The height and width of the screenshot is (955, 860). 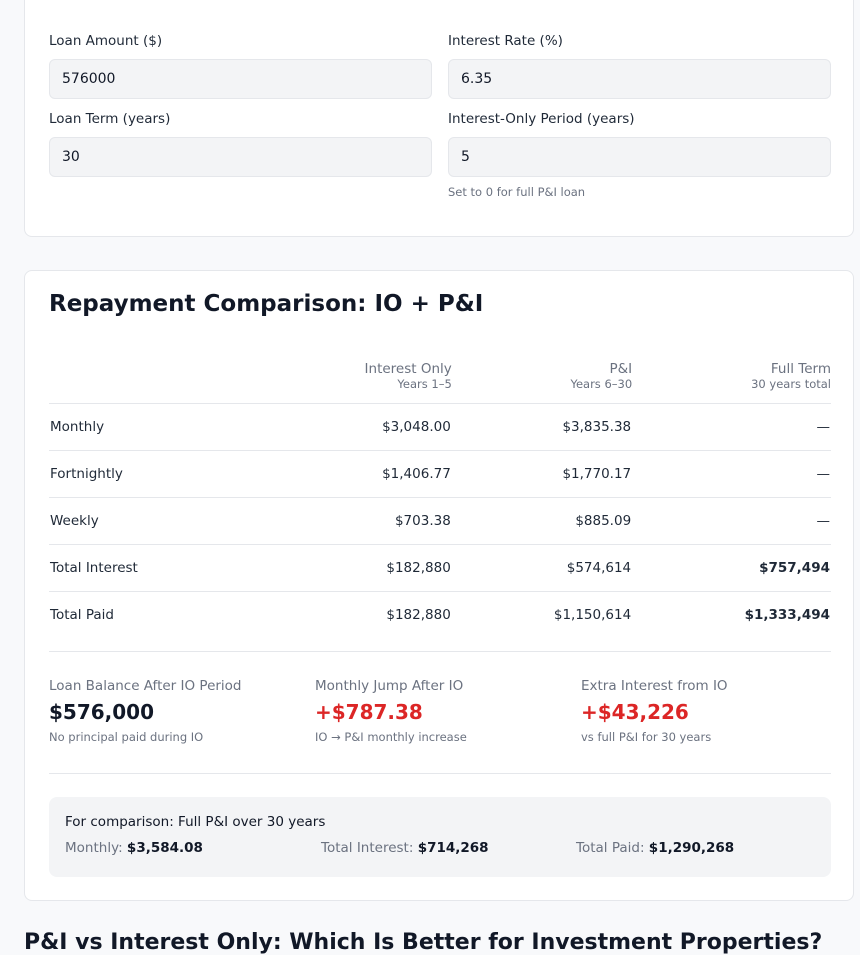 What do you see at coordinates (517, 192) in the screenshot?
I see `field-hint: Set to 0 for full P&I loan` at bounding box center [517, 192].